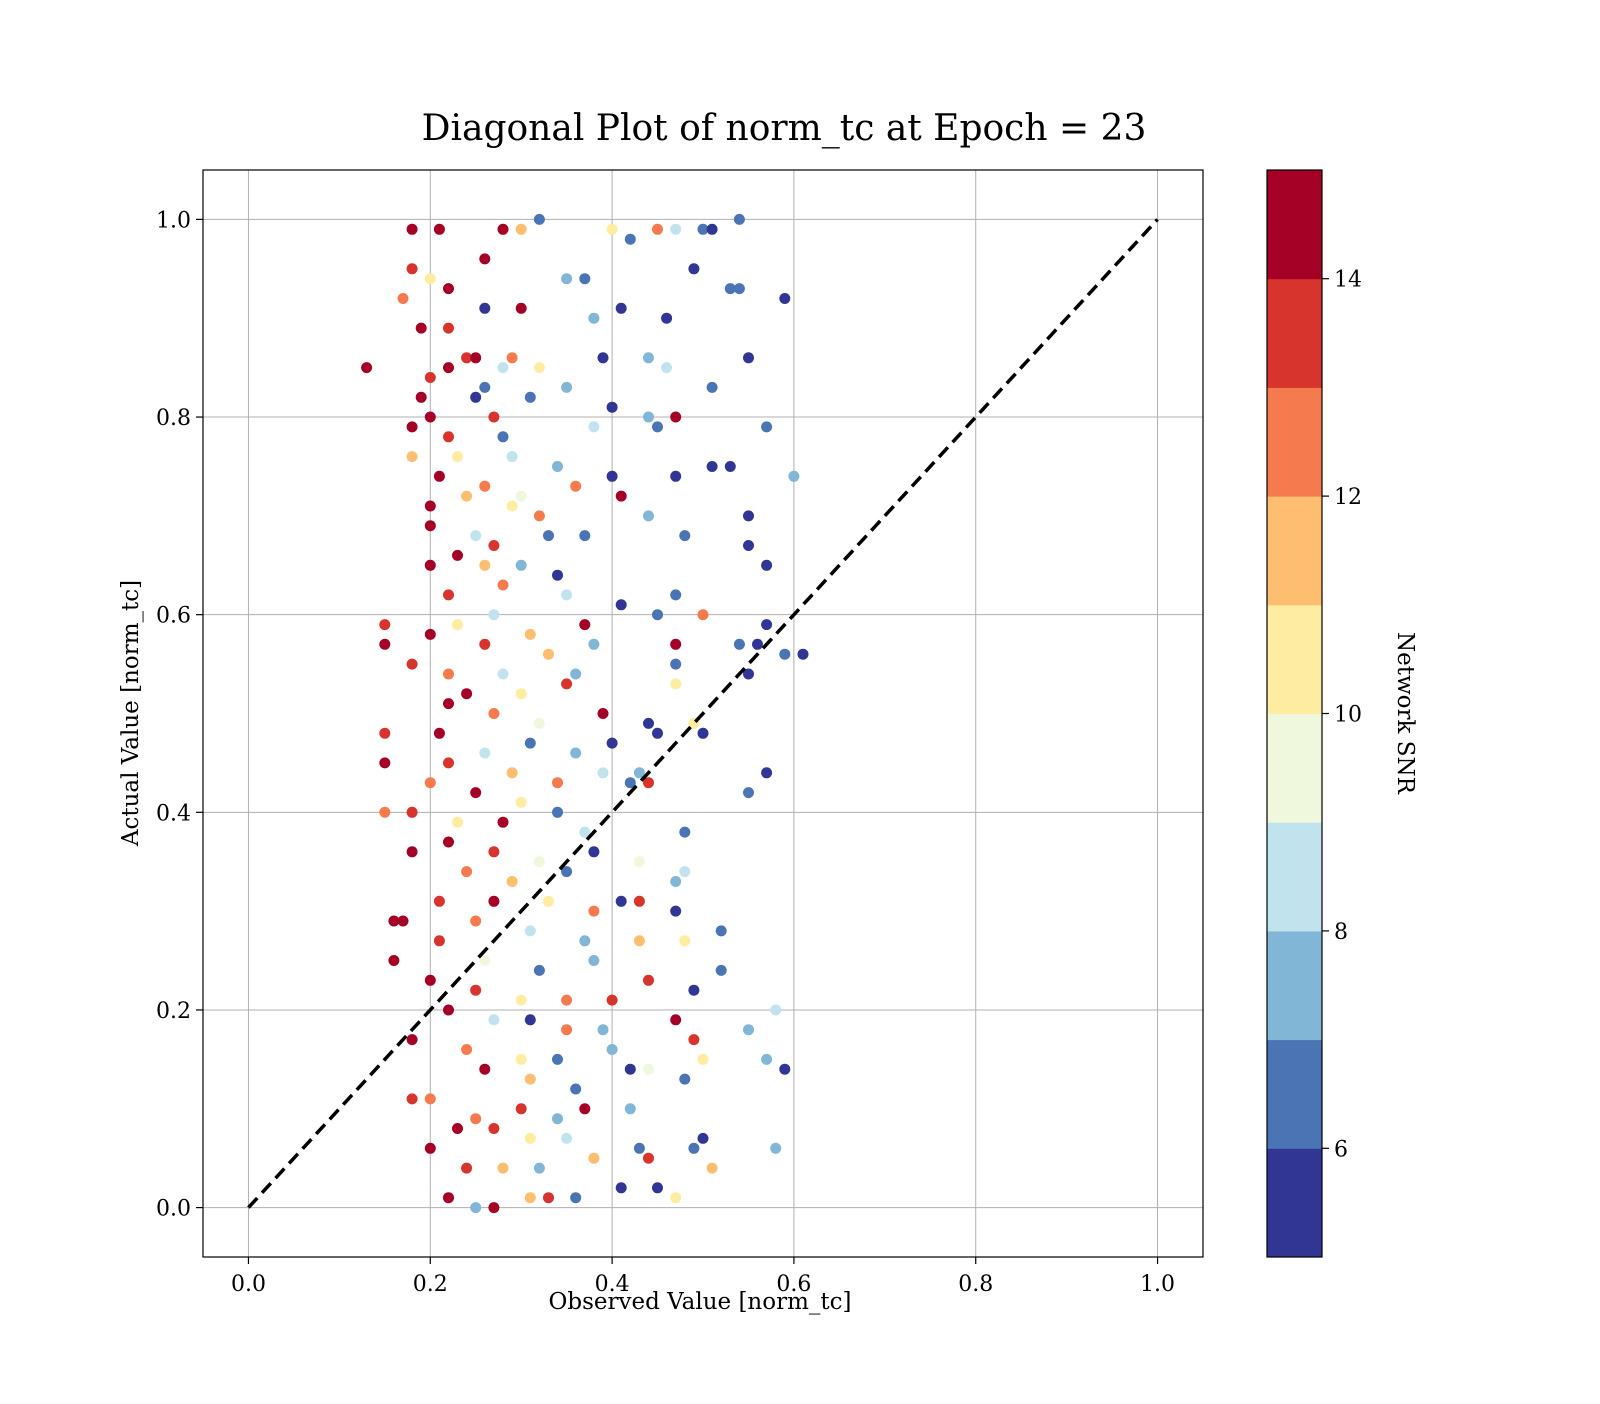  I want to click on x-tick-label: 0.4, so click(612, 1284).